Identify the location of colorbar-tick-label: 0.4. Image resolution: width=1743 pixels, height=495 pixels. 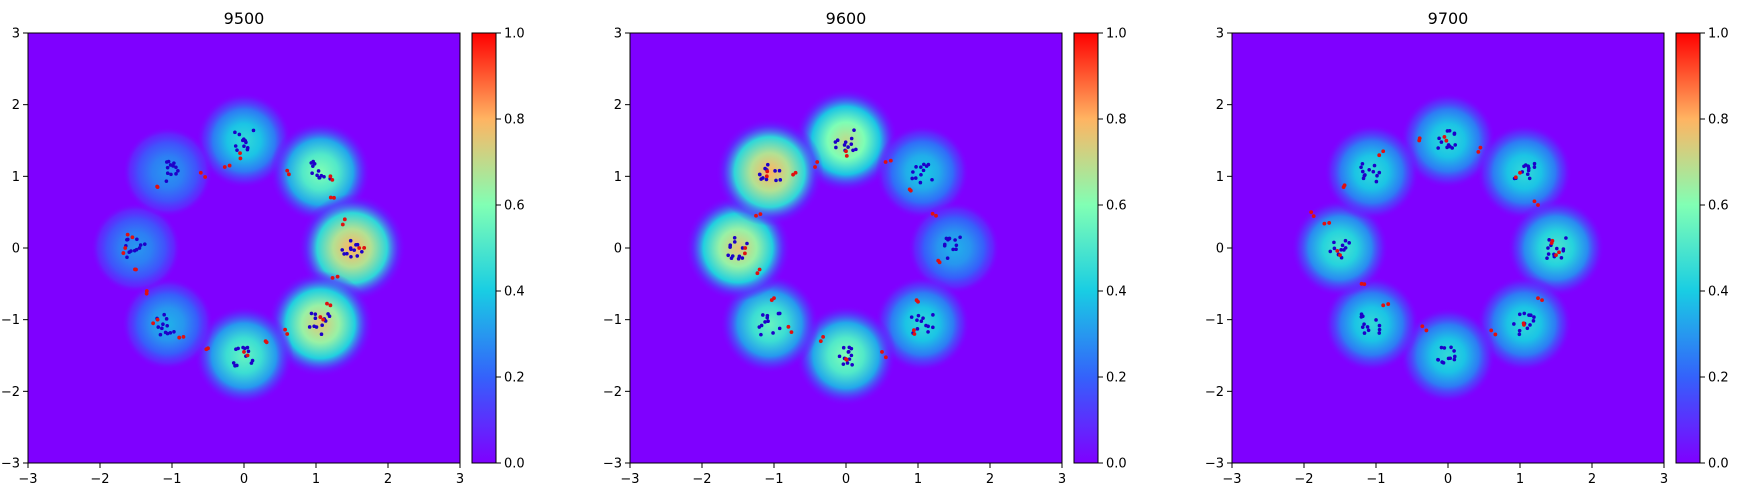
(1116, 292).